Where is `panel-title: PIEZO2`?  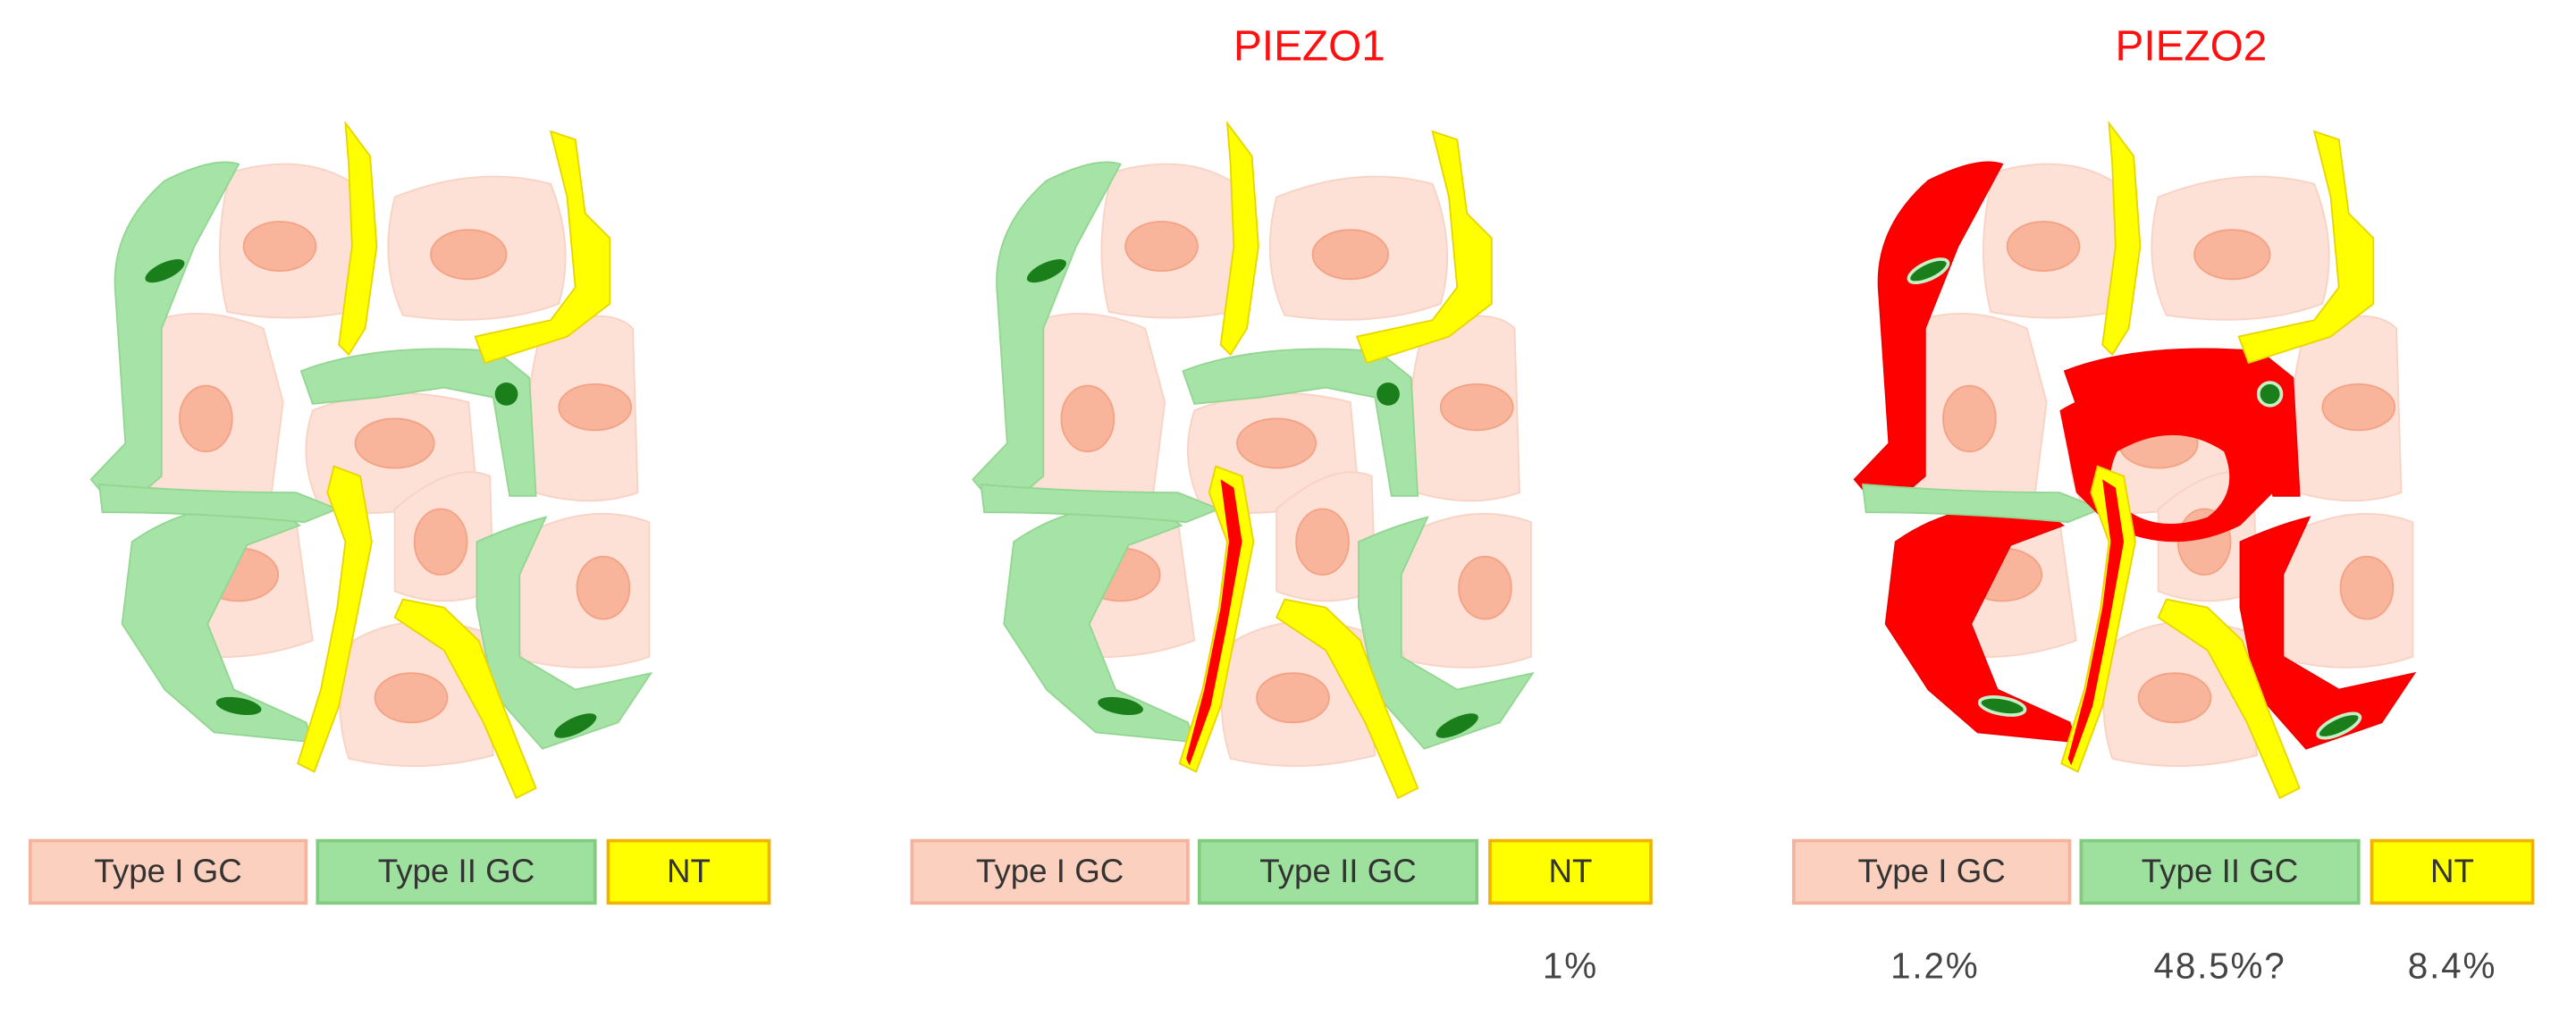 panel-title: PIEZO2 is located at coordinates (2191, 47).